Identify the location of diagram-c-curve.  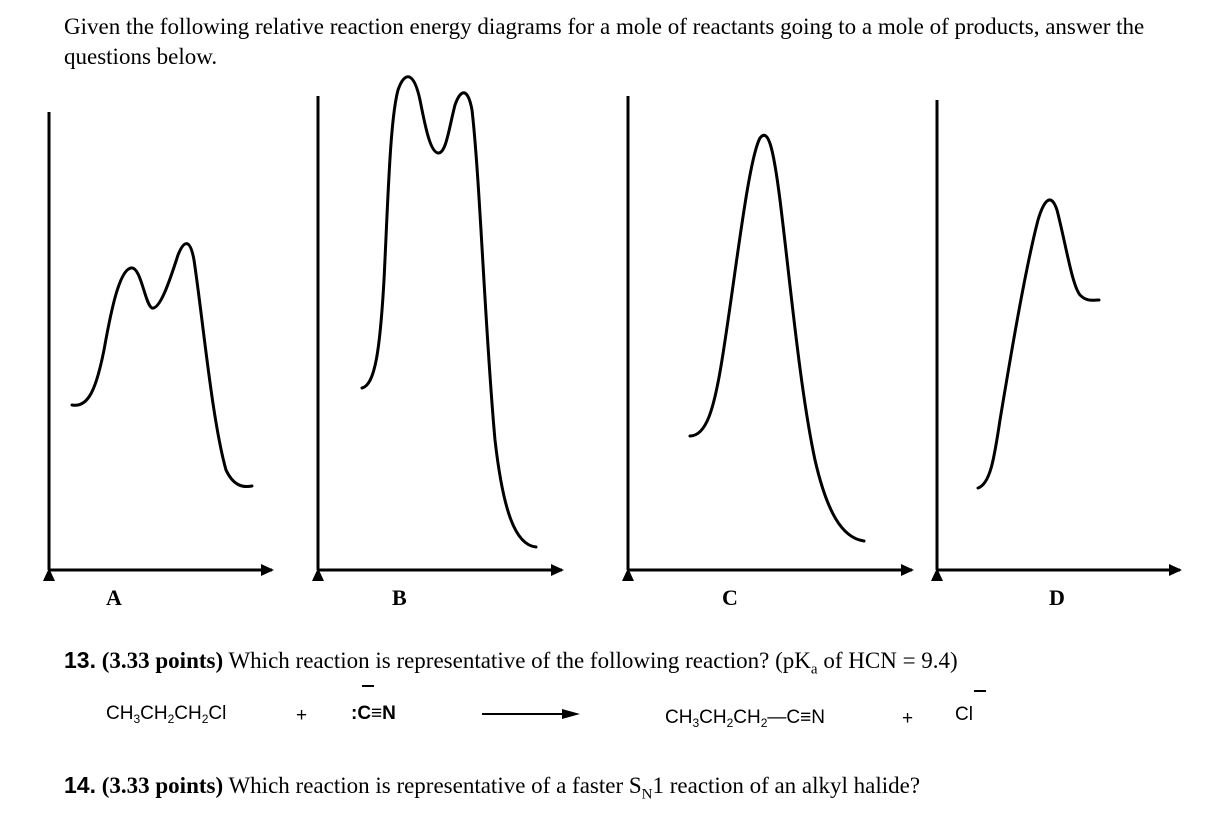
(777, 338).